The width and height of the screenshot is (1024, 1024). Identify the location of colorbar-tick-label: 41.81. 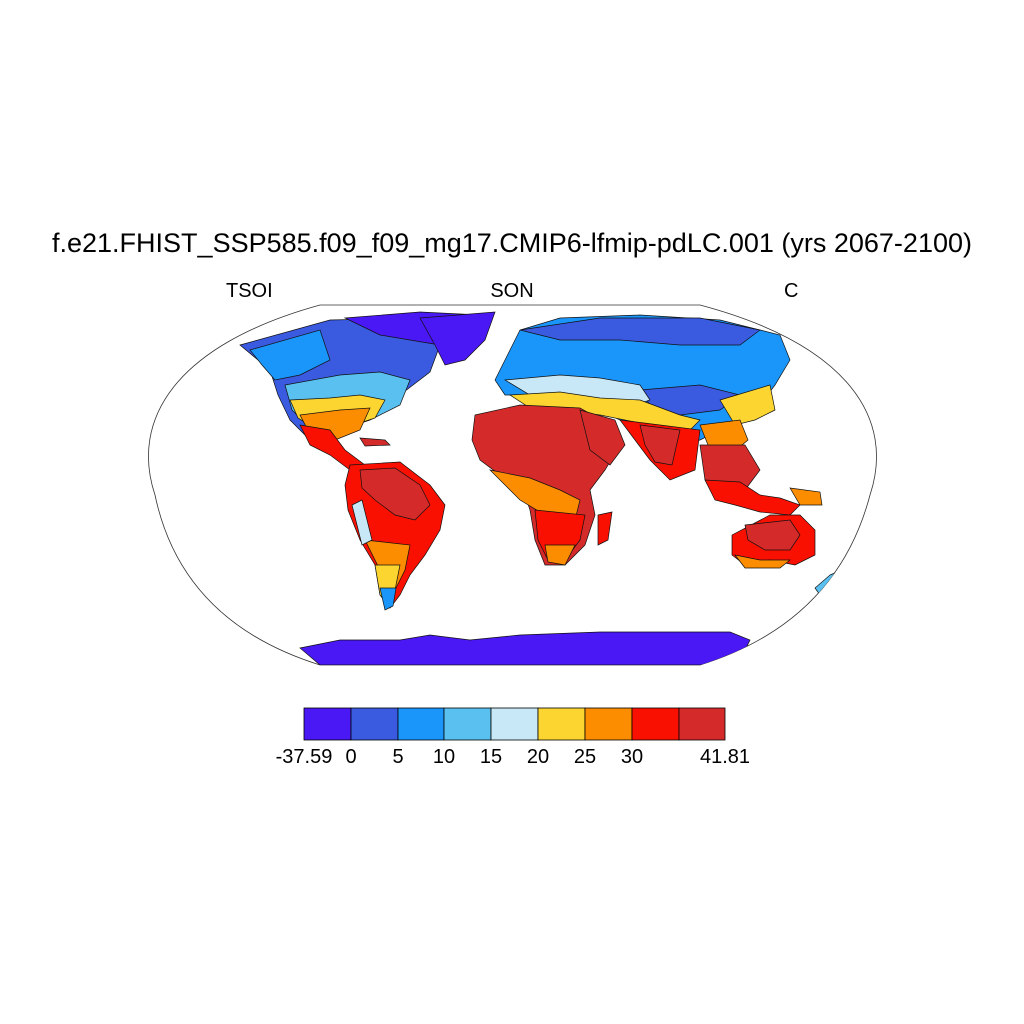
(725, 757).